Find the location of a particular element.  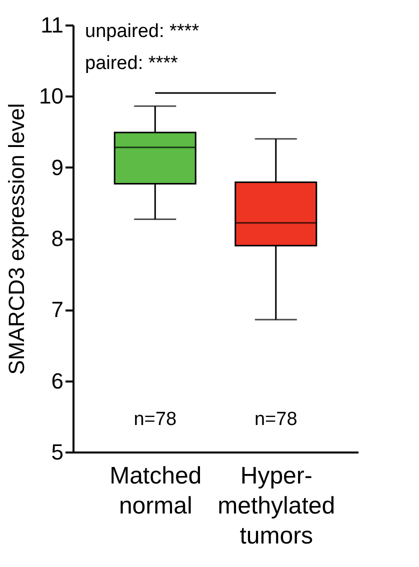

annotation: paired: **** is located at coordinates (132, 63).